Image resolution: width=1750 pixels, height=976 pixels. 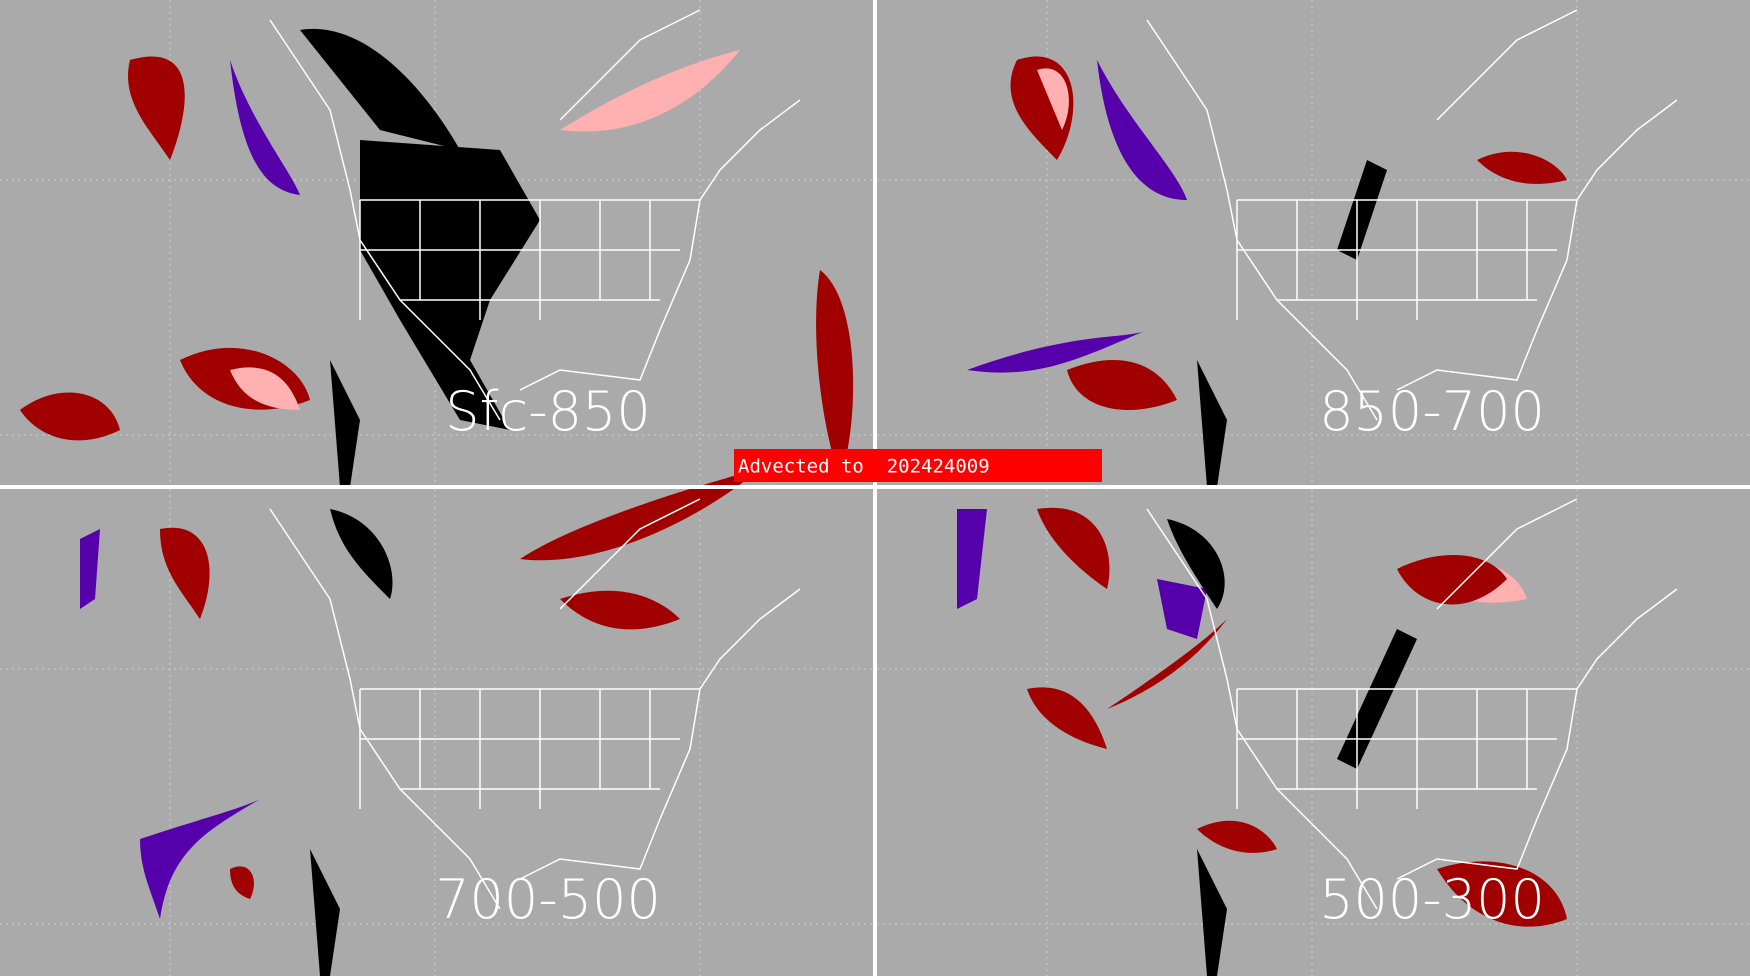 I want to click on banner-text: Advected to 202424009, so click(x=864, y=467).